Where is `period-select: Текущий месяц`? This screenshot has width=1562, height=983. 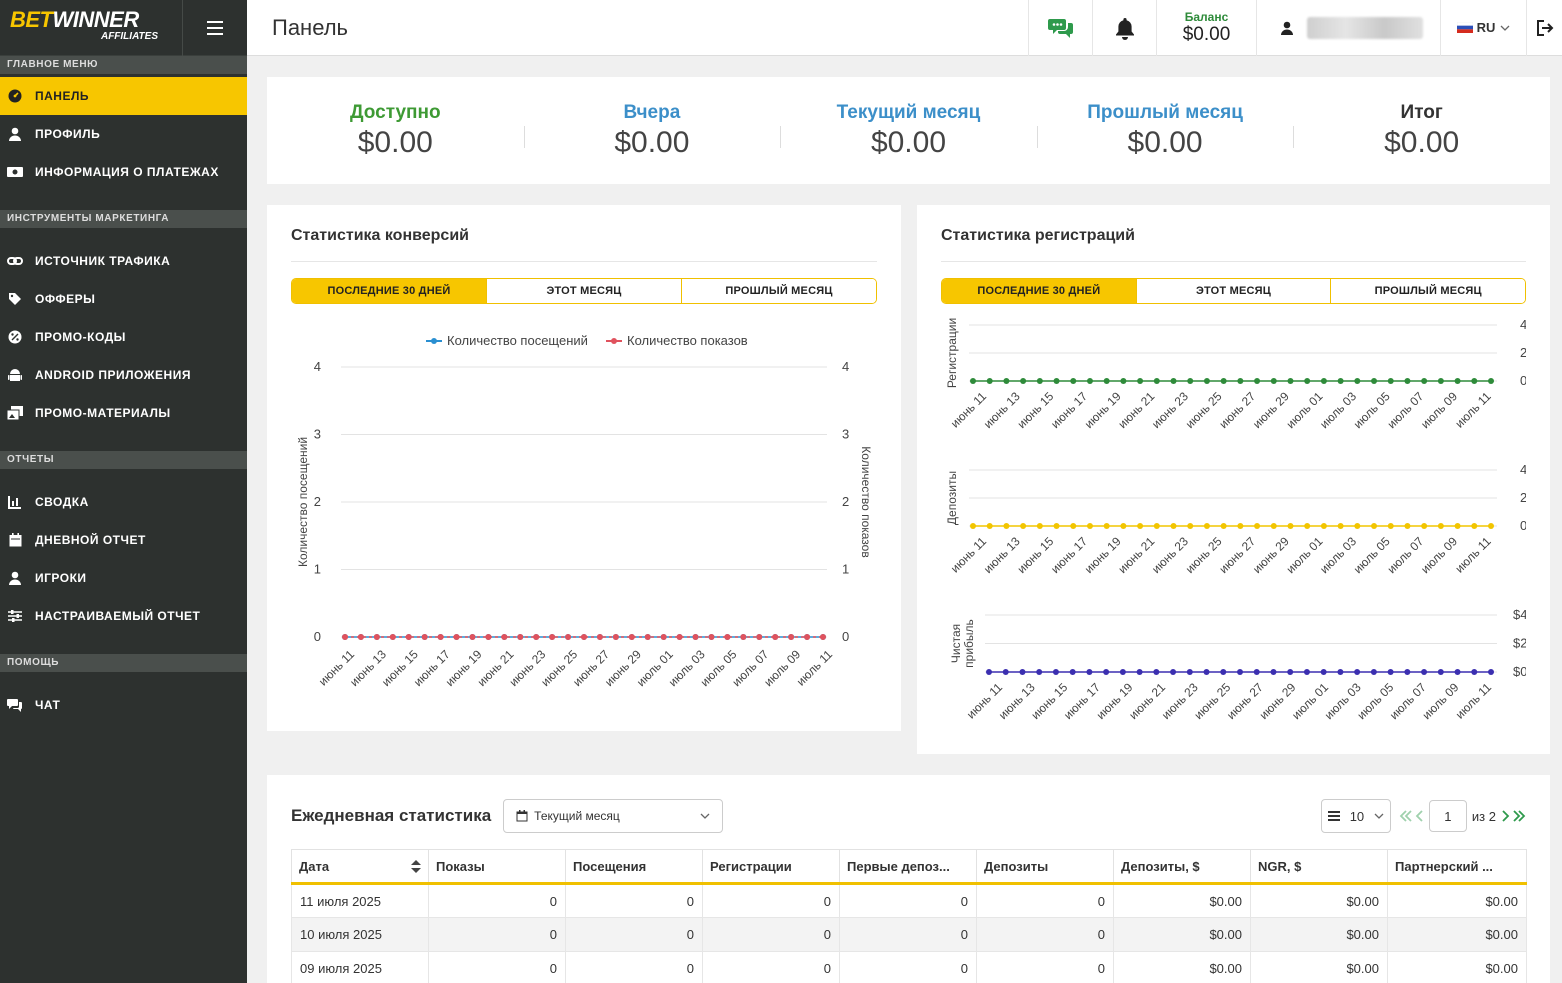 period-select: Текущий месяц is located at coordinates (613, 816).